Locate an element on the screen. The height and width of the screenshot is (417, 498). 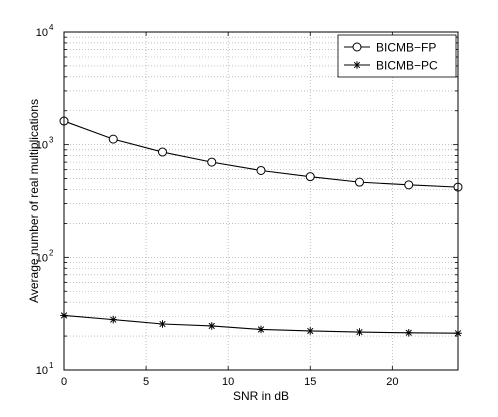
x-tick-label: 0 is located at coordinates (64, 382).